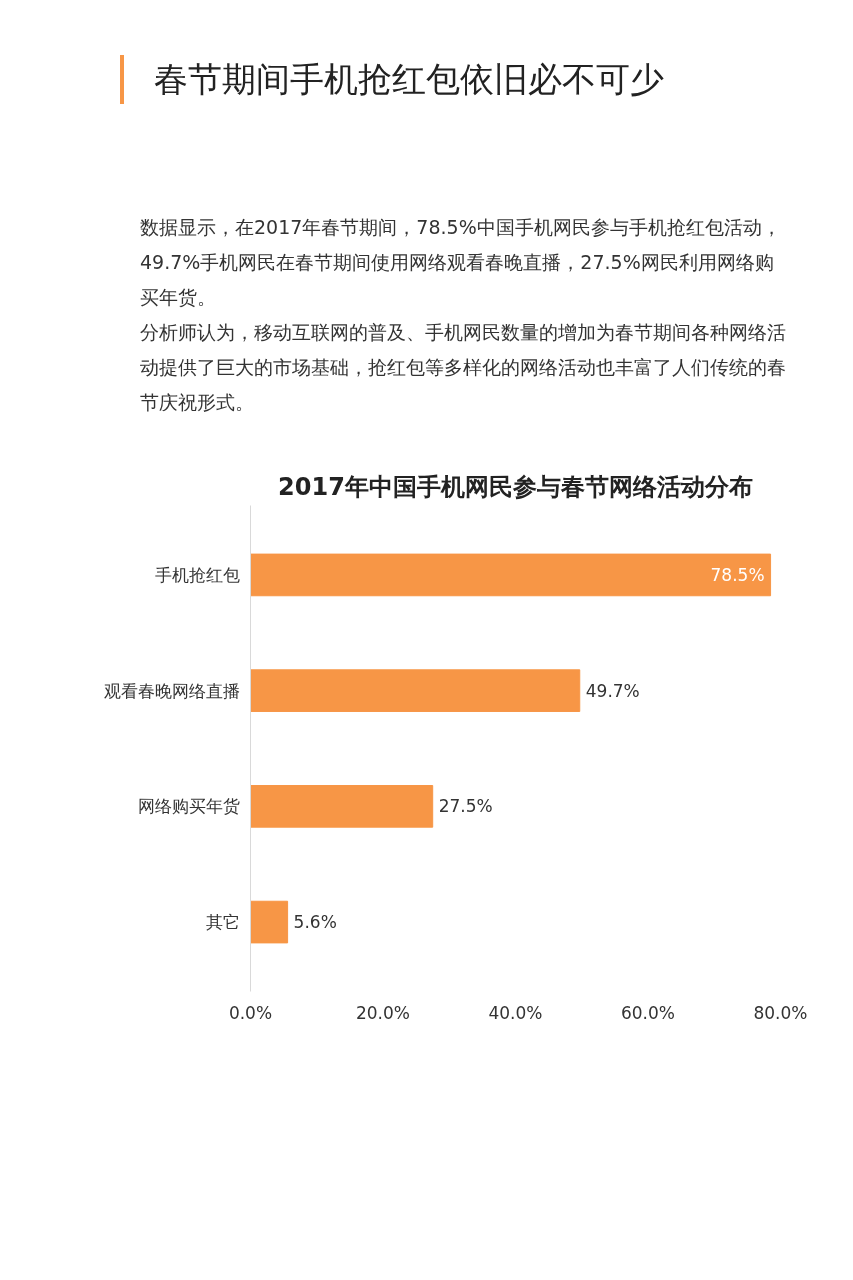  Describe the element at coordinates (222, 922) in the screenshot. I see `y-tick-label: 其它` at that location.